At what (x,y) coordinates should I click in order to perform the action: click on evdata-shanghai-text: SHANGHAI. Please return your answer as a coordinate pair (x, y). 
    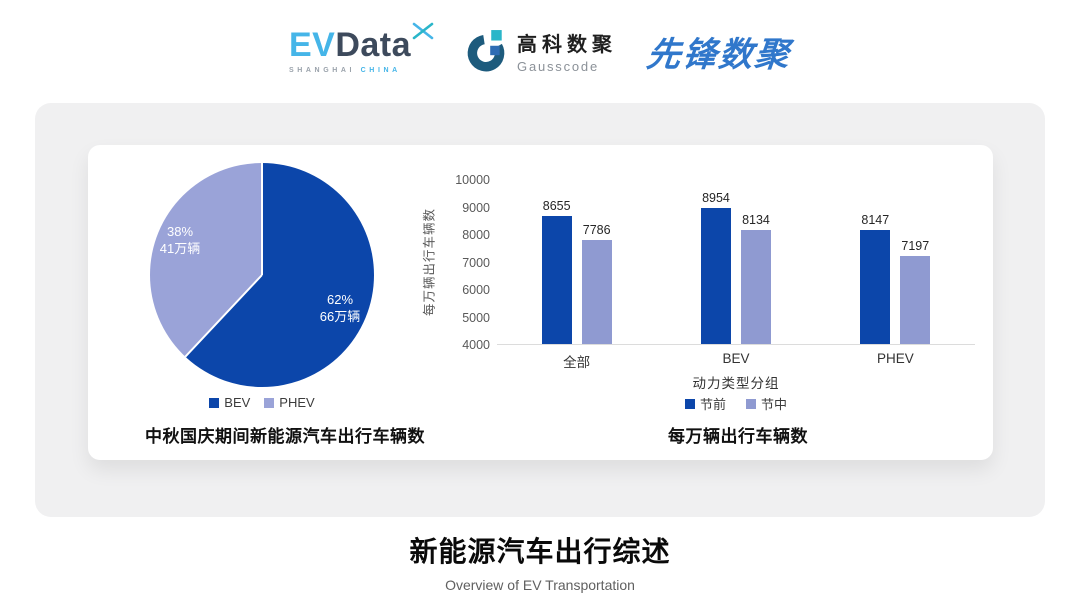
    Looking at the image, I should click on (322, 70).